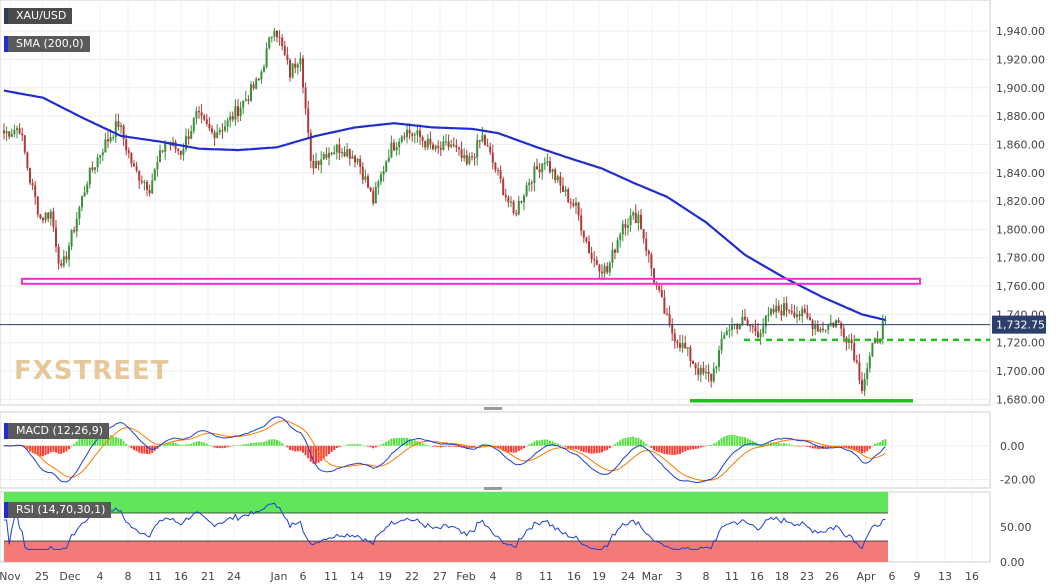 Image resolution: width=1060 pixels, height=587 pixels. Describe the element at coordinates (128, 576) in the screenshot. I see `time-tick-label: 8` at that location.